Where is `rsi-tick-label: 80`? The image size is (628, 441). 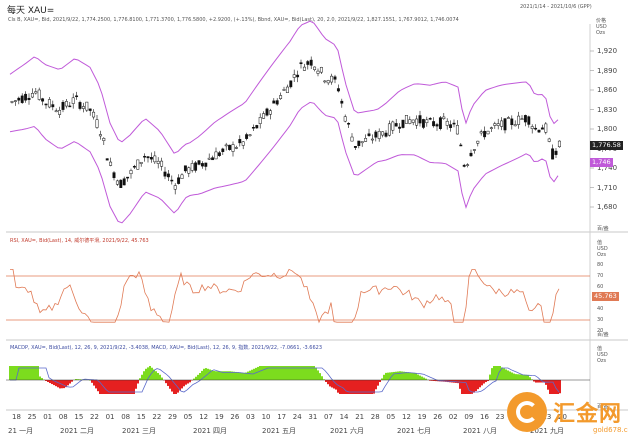
rsi-tick-label: 80 is located at coordinates (600, 265).